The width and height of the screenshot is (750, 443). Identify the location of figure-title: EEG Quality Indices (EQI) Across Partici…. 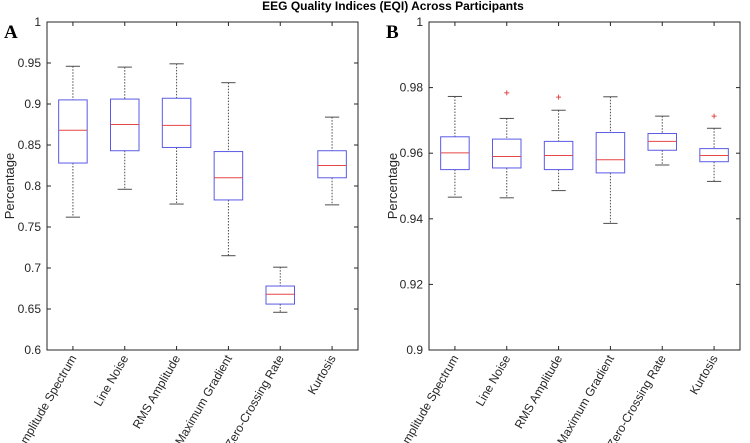
(393, 6).